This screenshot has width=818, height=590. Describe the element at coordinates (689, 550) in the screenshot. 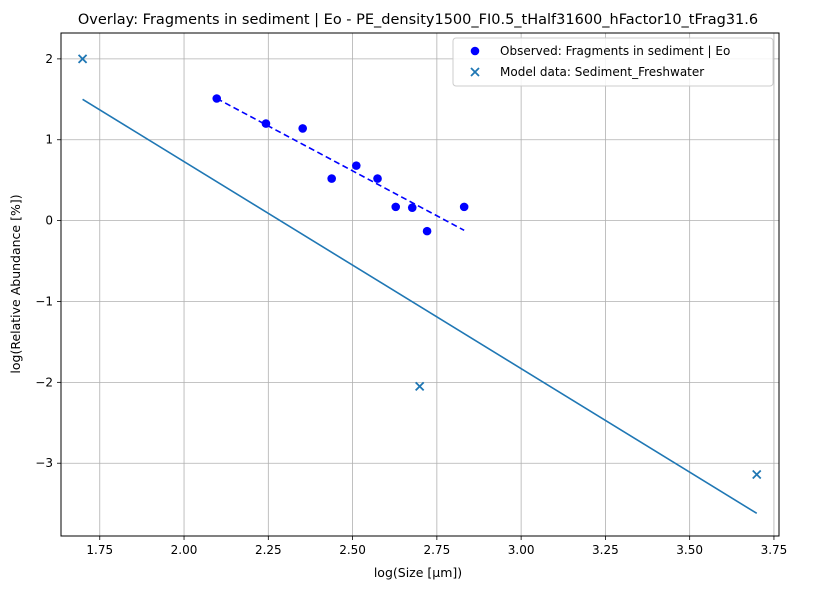

I see `x-tick-label: 3.50` at that location.